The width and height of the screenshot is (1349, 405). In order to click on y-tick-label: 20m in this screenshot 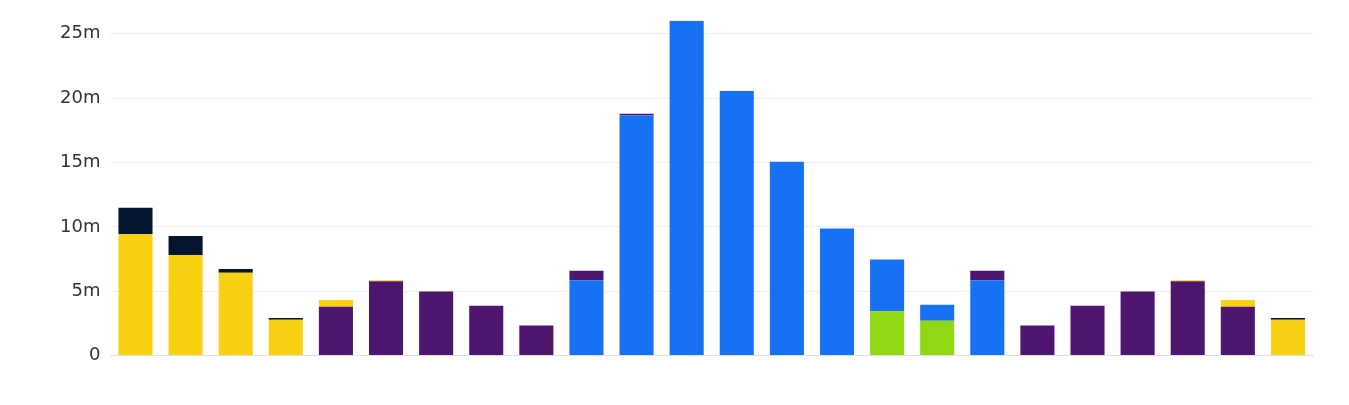, I will do `click(80, 96)`.